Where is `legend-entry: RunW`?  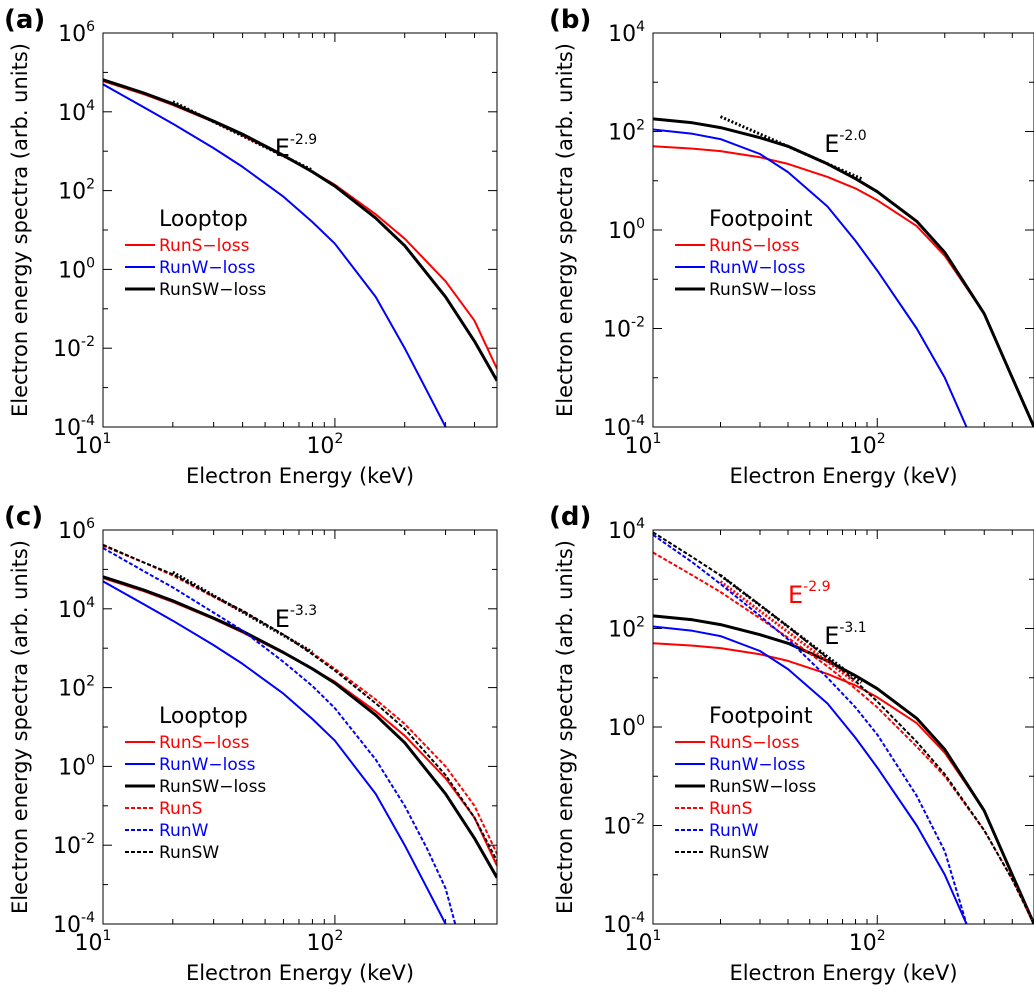
legend-entry: RunW is located at coordinates (184, 831).